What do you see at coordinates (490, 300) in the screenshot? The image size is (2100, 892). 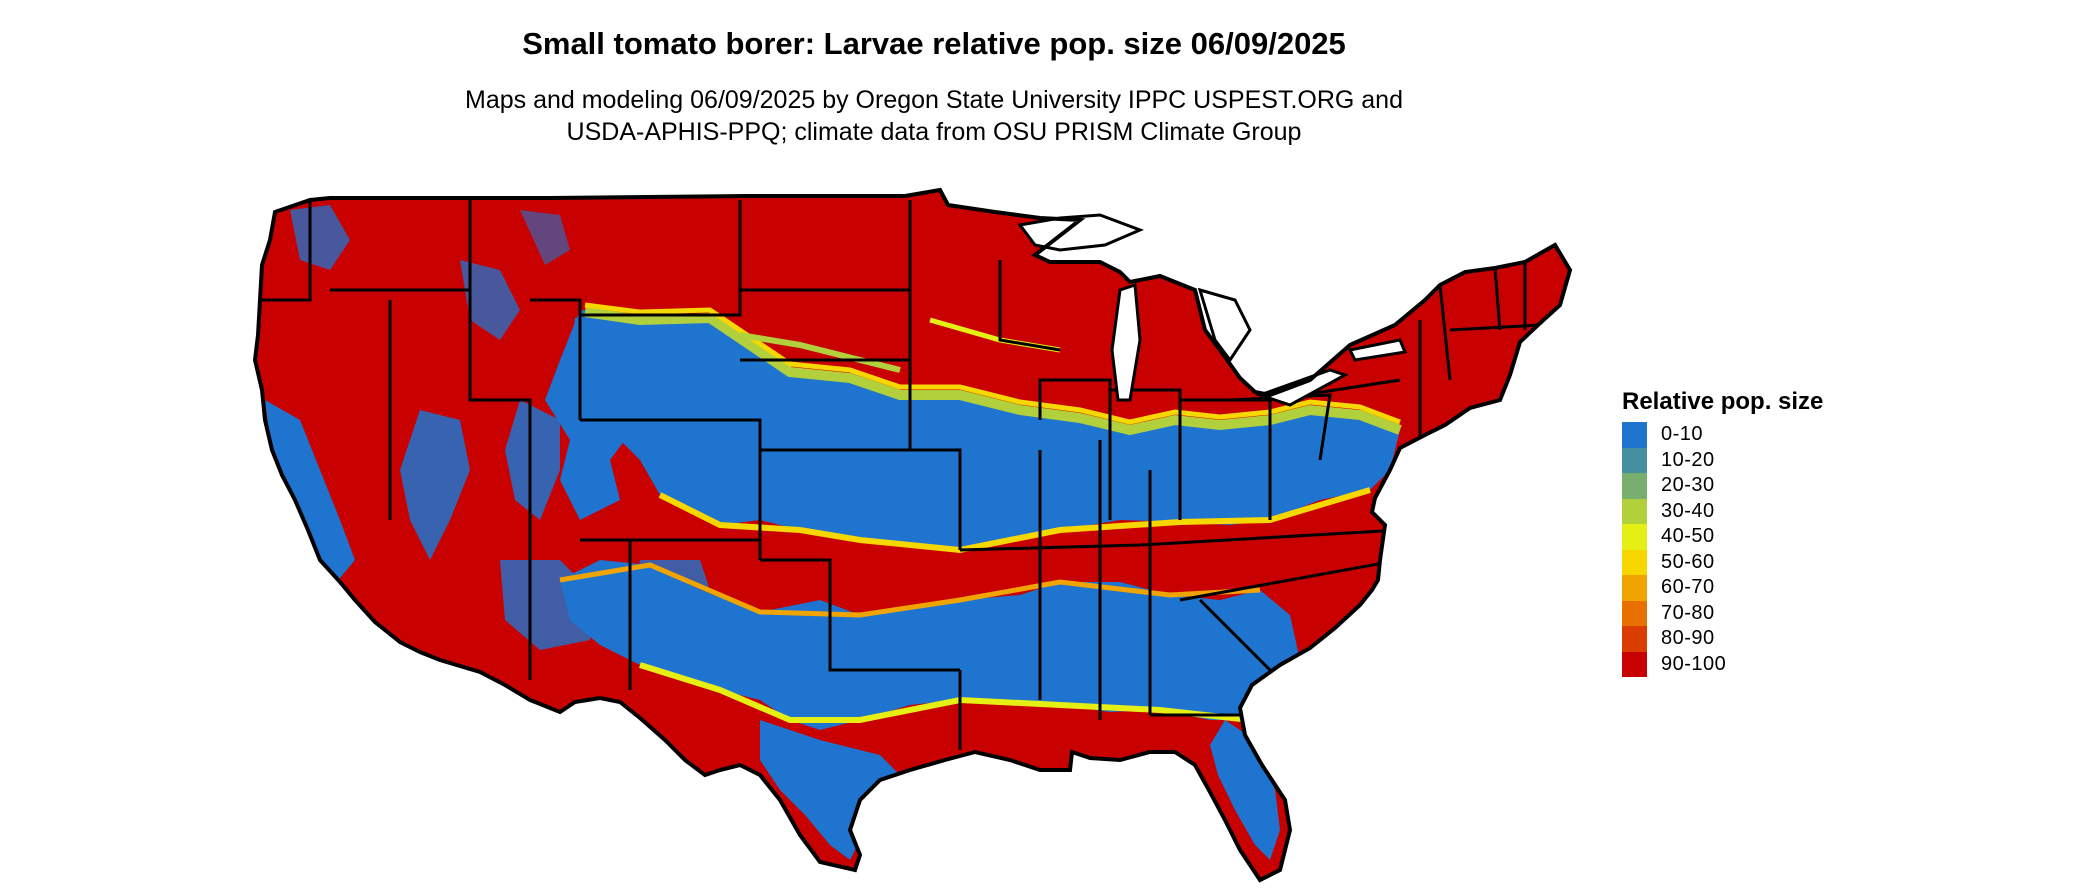 I see `zone-idaho-low` at bounding box center [490, 300].